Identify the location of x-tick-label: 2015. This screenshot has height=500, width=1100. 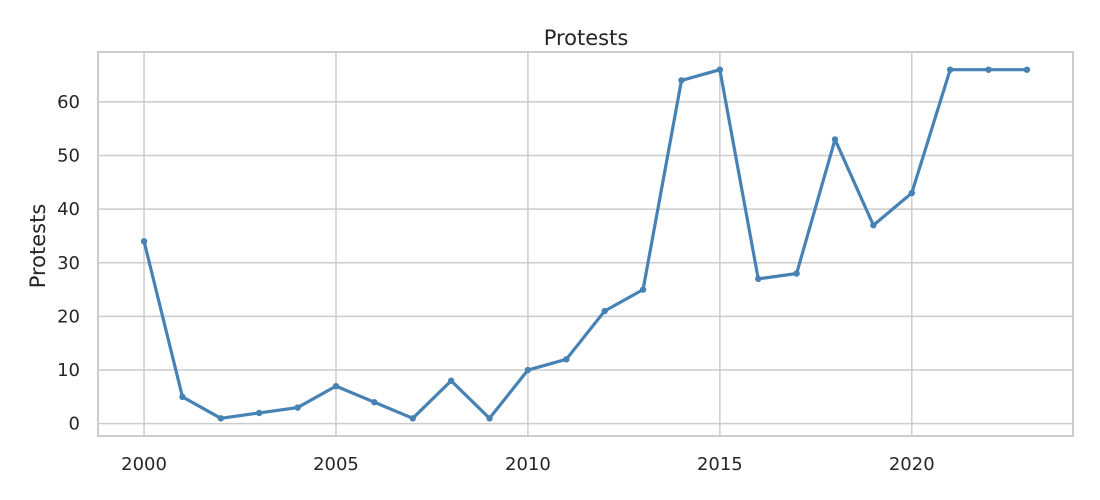
(720, 464).